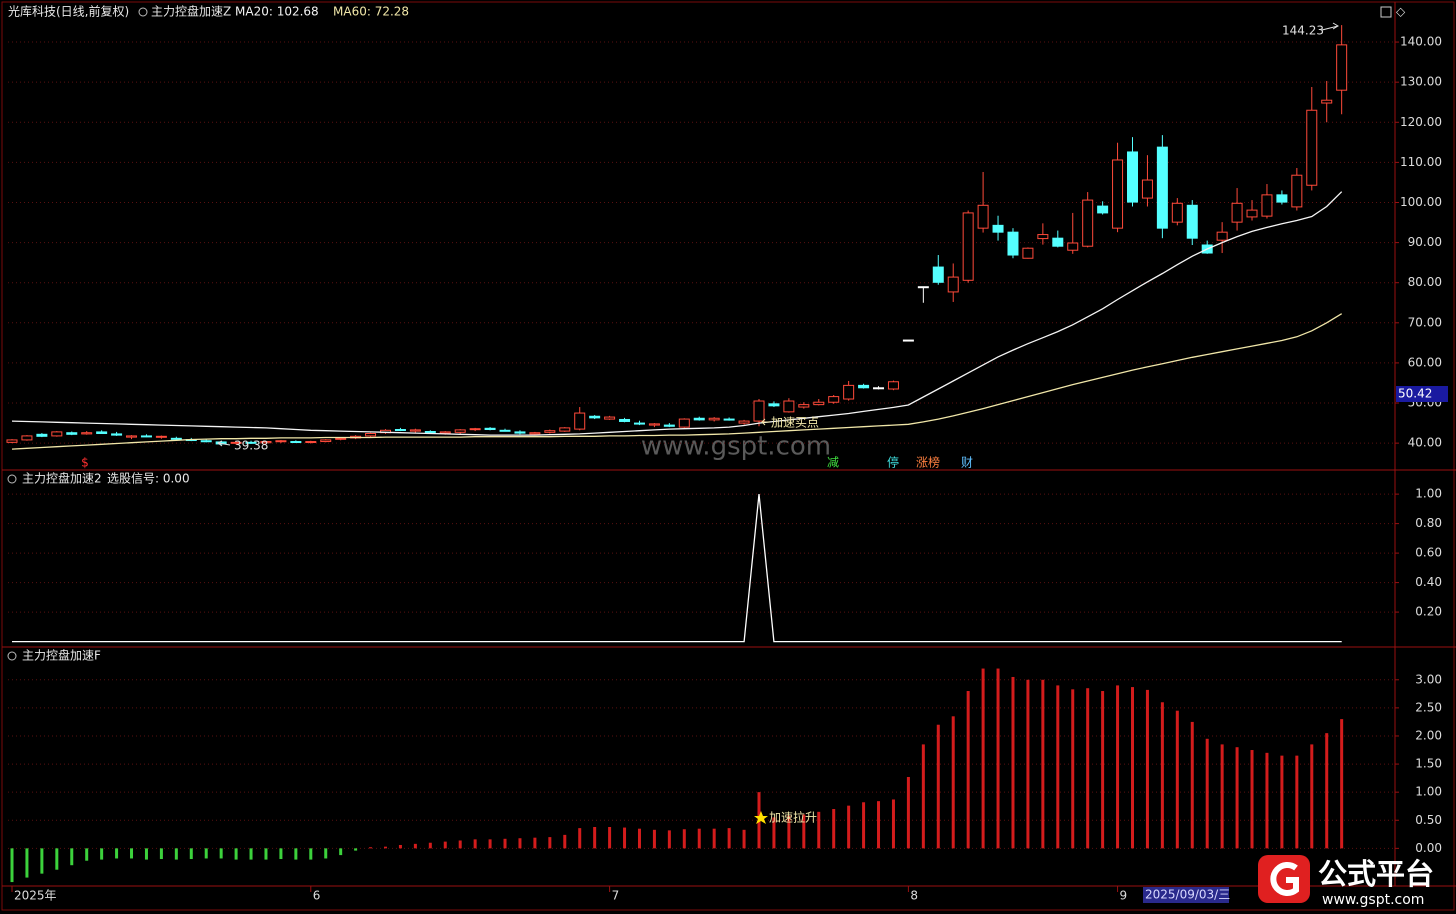  What do you see at coordinates (1428, 679) in the screenshot?
I see `y-tick-label: 3.00` at bounding box center [1428, 679].